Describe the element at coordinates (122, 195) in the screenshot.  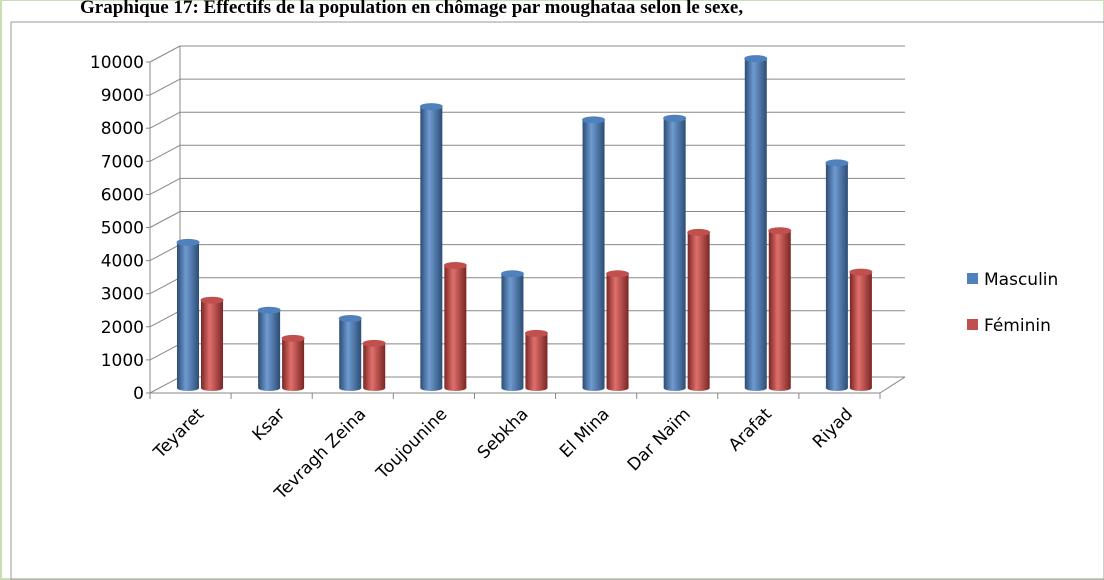
I see `y-tick-label: 6000` at that location.